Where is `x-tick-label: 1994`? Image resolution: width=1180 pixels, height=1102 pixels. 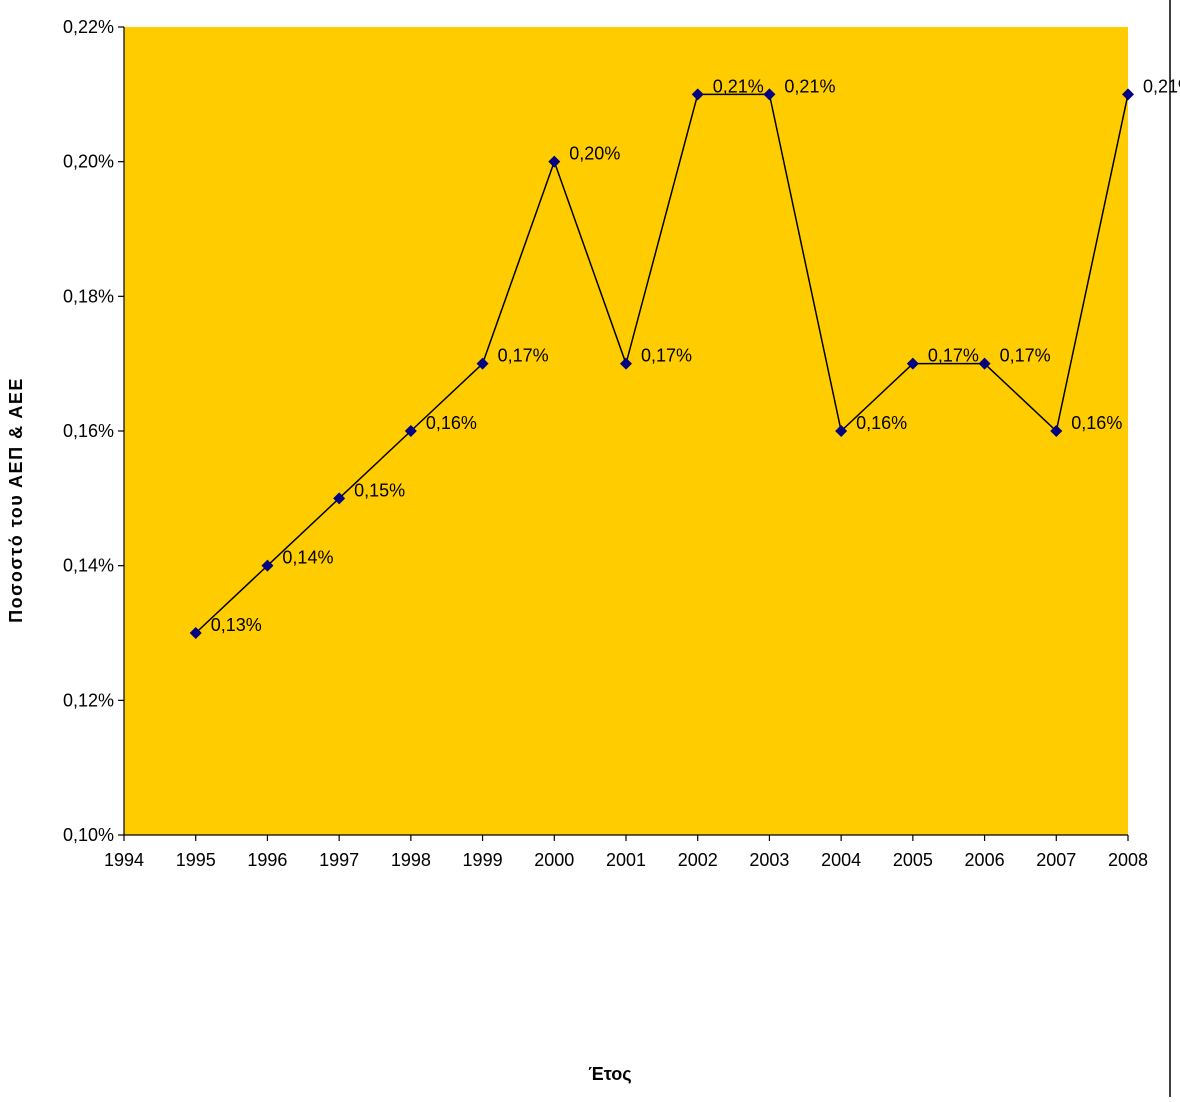
x-tick-label: 1994 is located at coordinates (124, 860).